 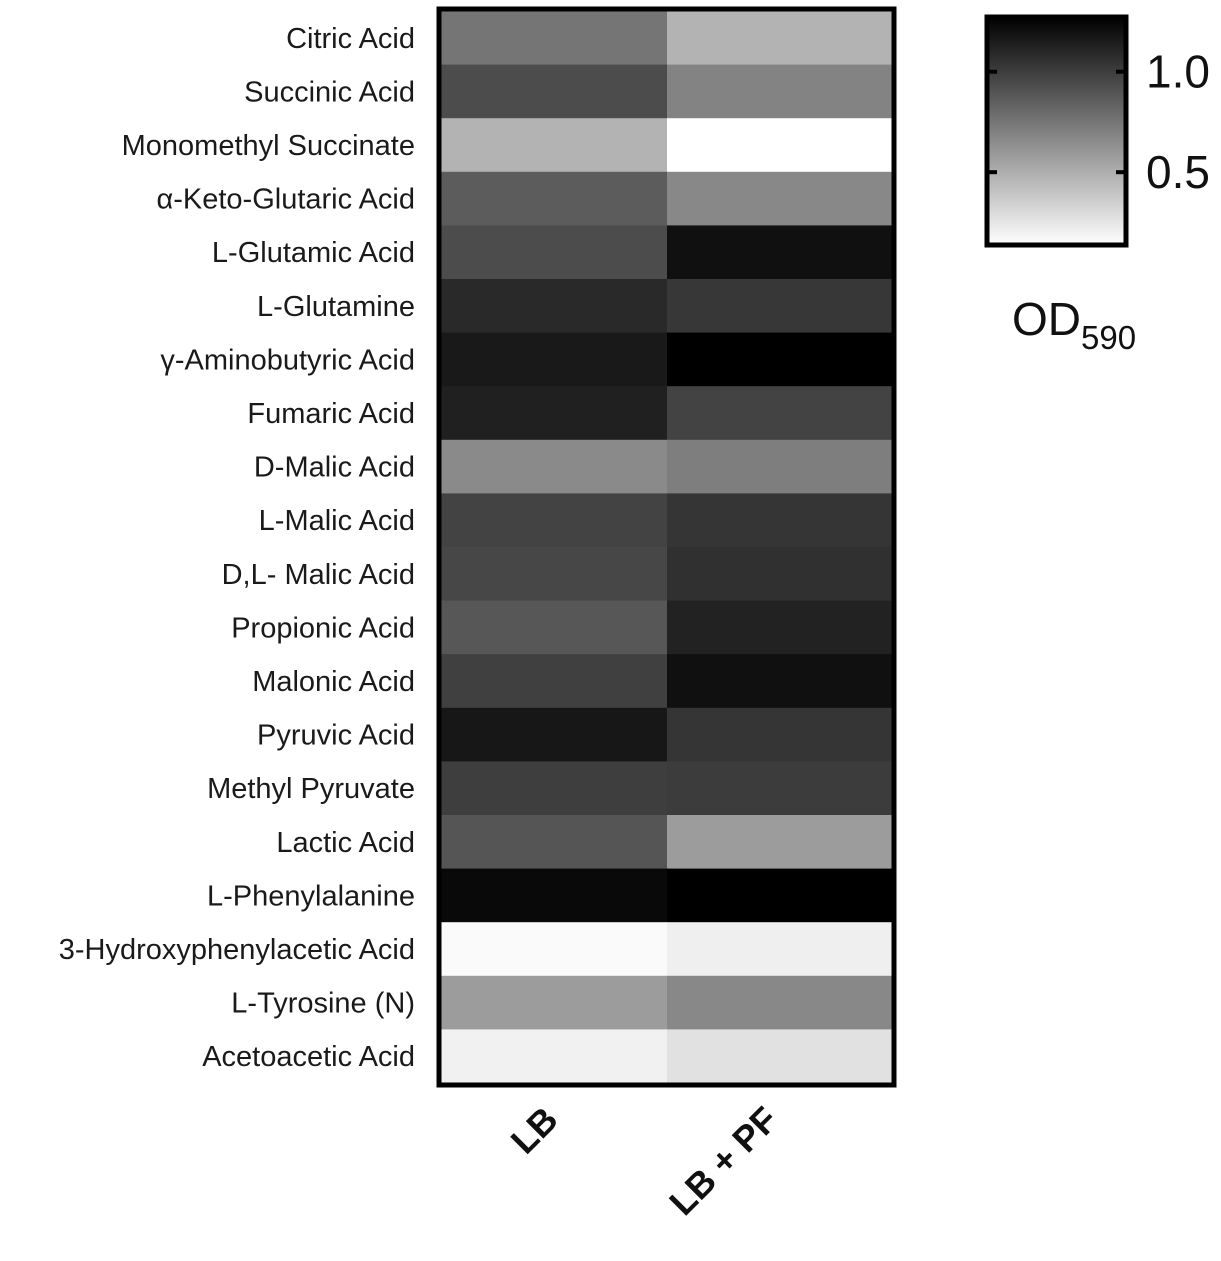 I want to click on heatmap-cell-succinic-acid-lb-pf, so click(x=780, y=91).